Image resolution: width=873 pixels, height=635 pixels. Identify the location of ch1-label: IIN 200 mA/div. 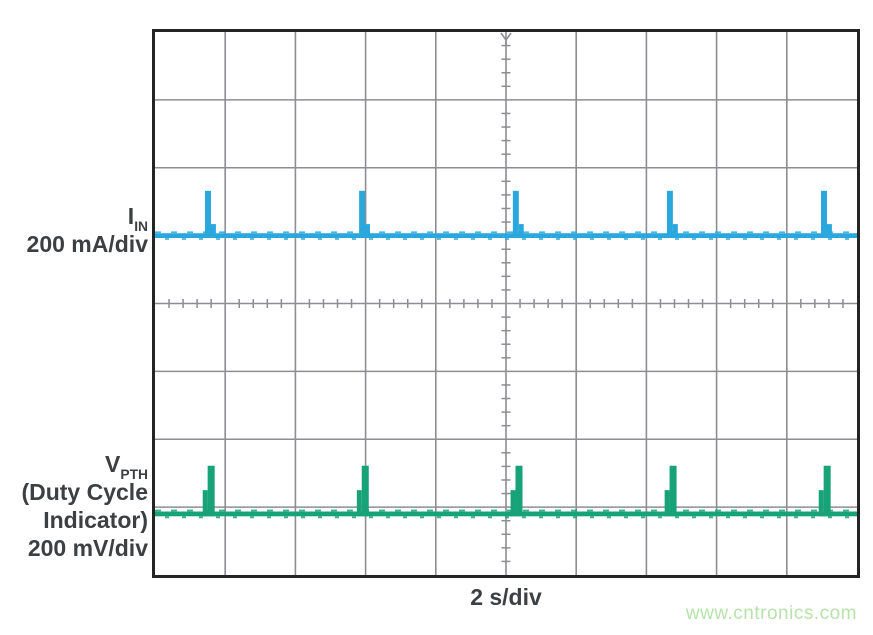
(87, 230).